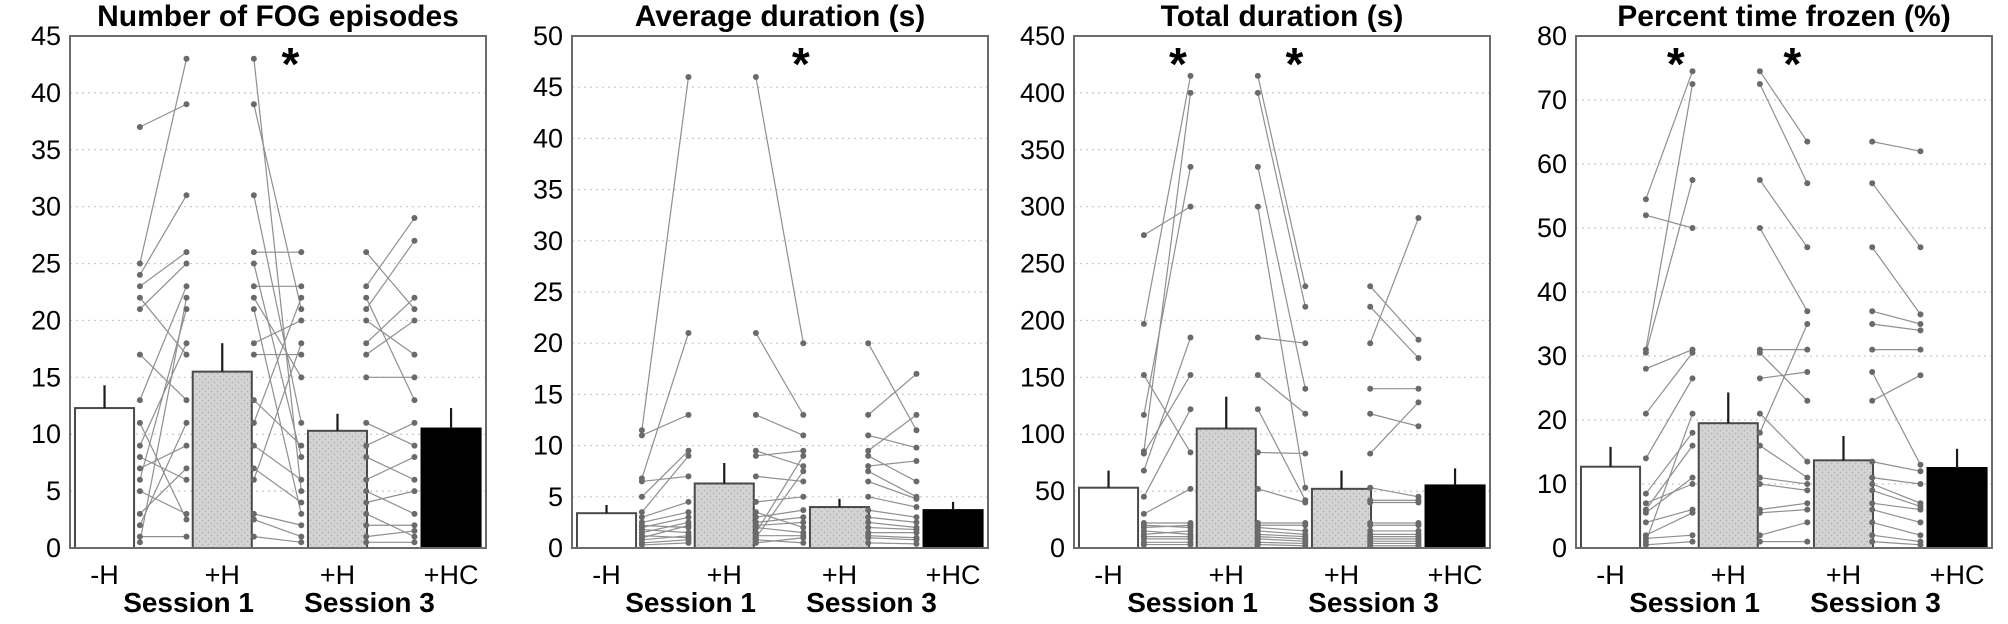  What do you see at coordinates (1042, 93) in the screenshot?
I see `y-tick-label: 400` at bounding box center [1042, 93].